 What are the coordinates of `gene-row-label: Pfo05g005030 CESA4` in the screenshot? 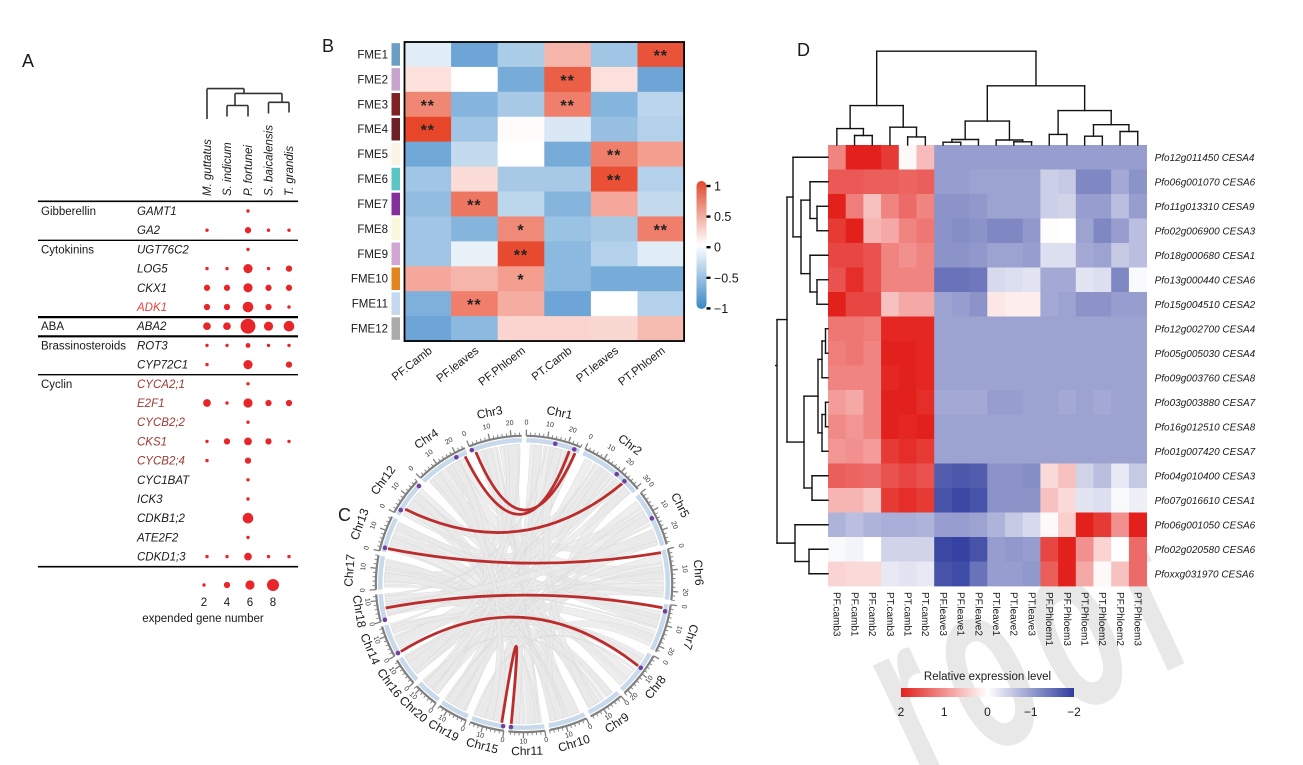 It's located at (1205, 354).